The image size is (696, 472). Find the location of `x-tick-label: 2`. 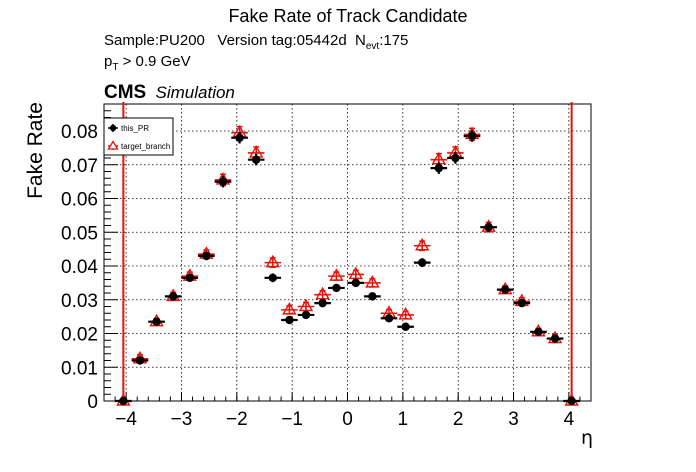

x-tick-label: 2 is located at coordinates (458, 419).